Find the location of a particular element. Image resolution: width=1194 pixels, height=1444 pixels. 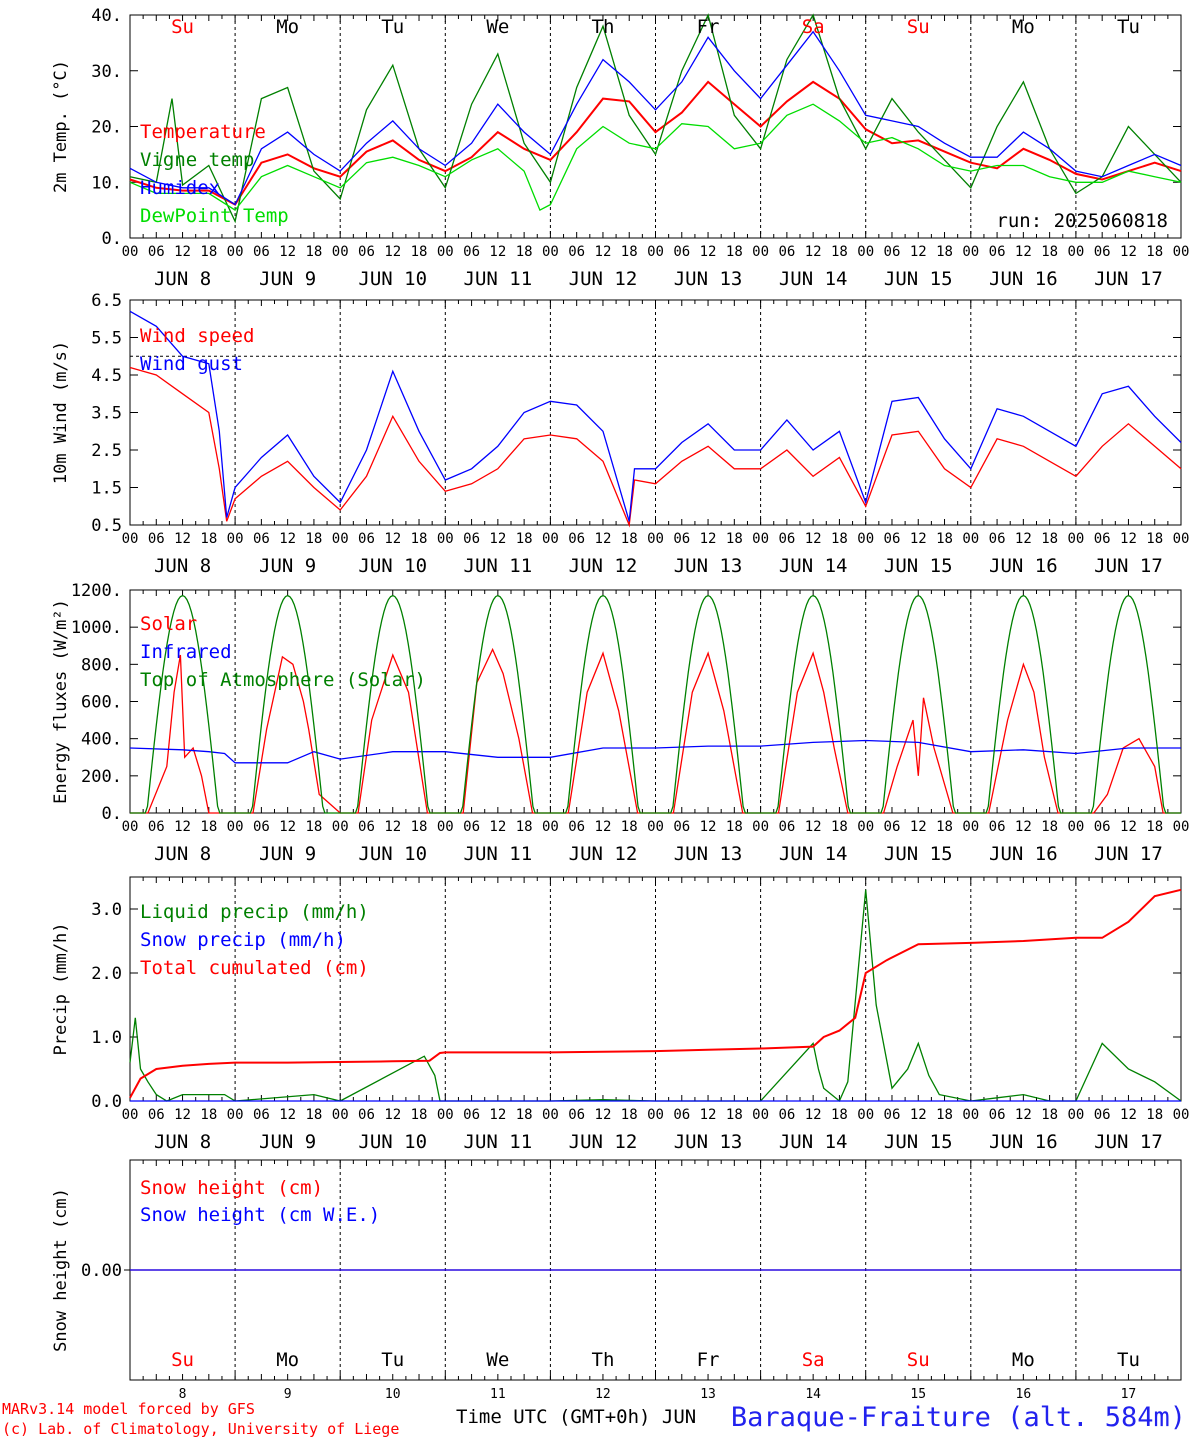

y-tick-label: 200. is located at coordinates (101, 777).